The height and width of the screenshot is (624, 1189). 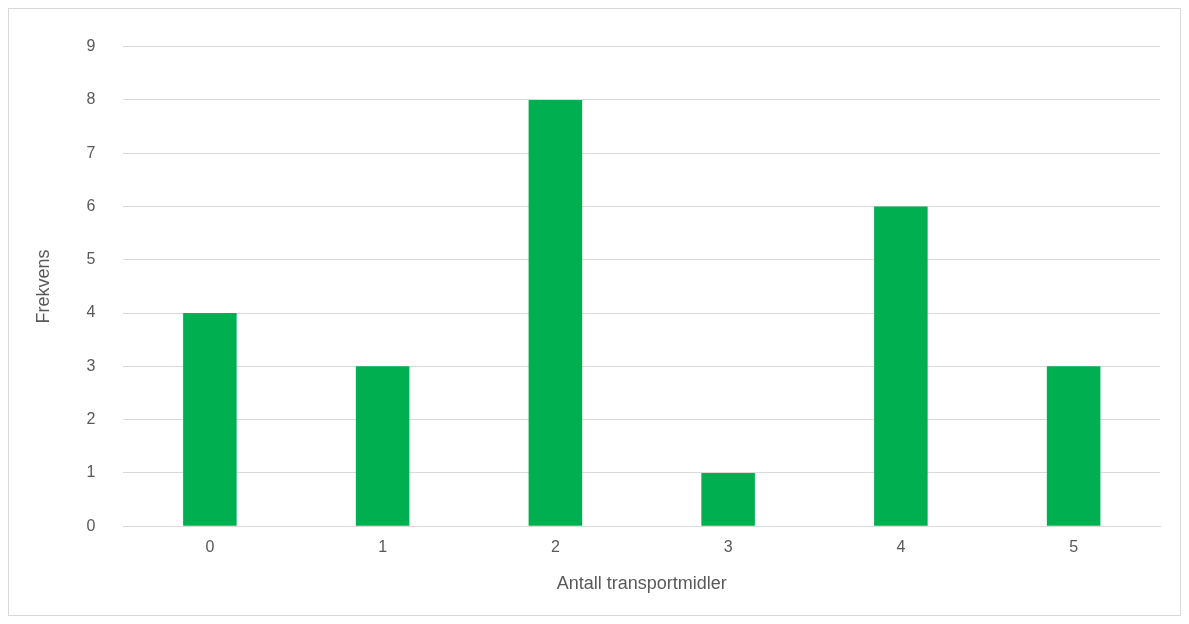 I want to click on y-tick-label: 4, so click(x=91, y=312).